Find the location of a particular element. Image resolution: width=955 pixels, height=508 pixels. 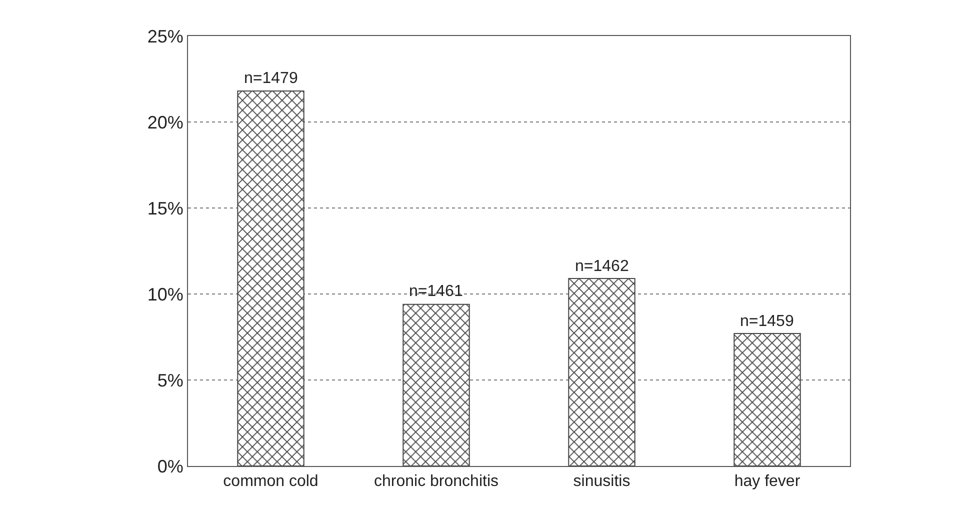

x-tick-label: chronic bronchitis is located at coordinates (436, 481).